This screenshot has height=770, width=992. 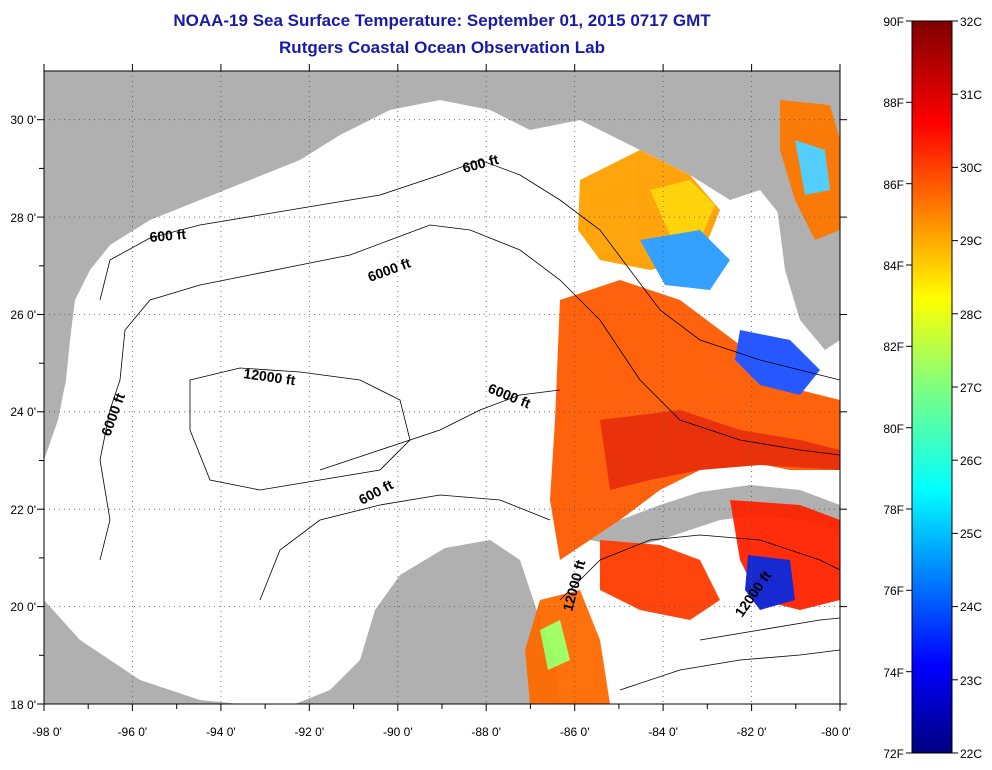 What do you see at coordinates (23, 705) in the screenshot?
I see `lat-tick-label: 18 0'` at bounding box center [23, 705].